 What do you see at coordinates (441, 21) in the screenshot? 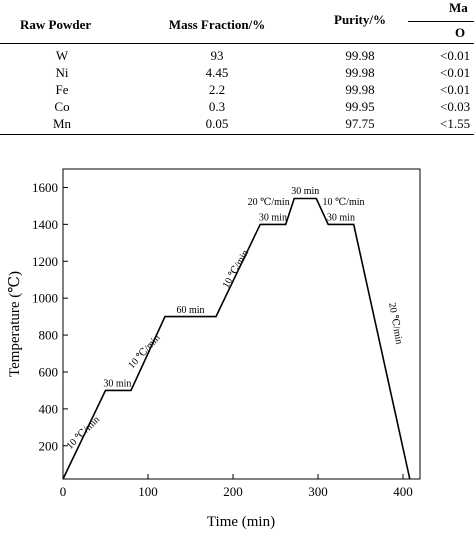
I see `header-subrule` at bounding box center [441, 21].